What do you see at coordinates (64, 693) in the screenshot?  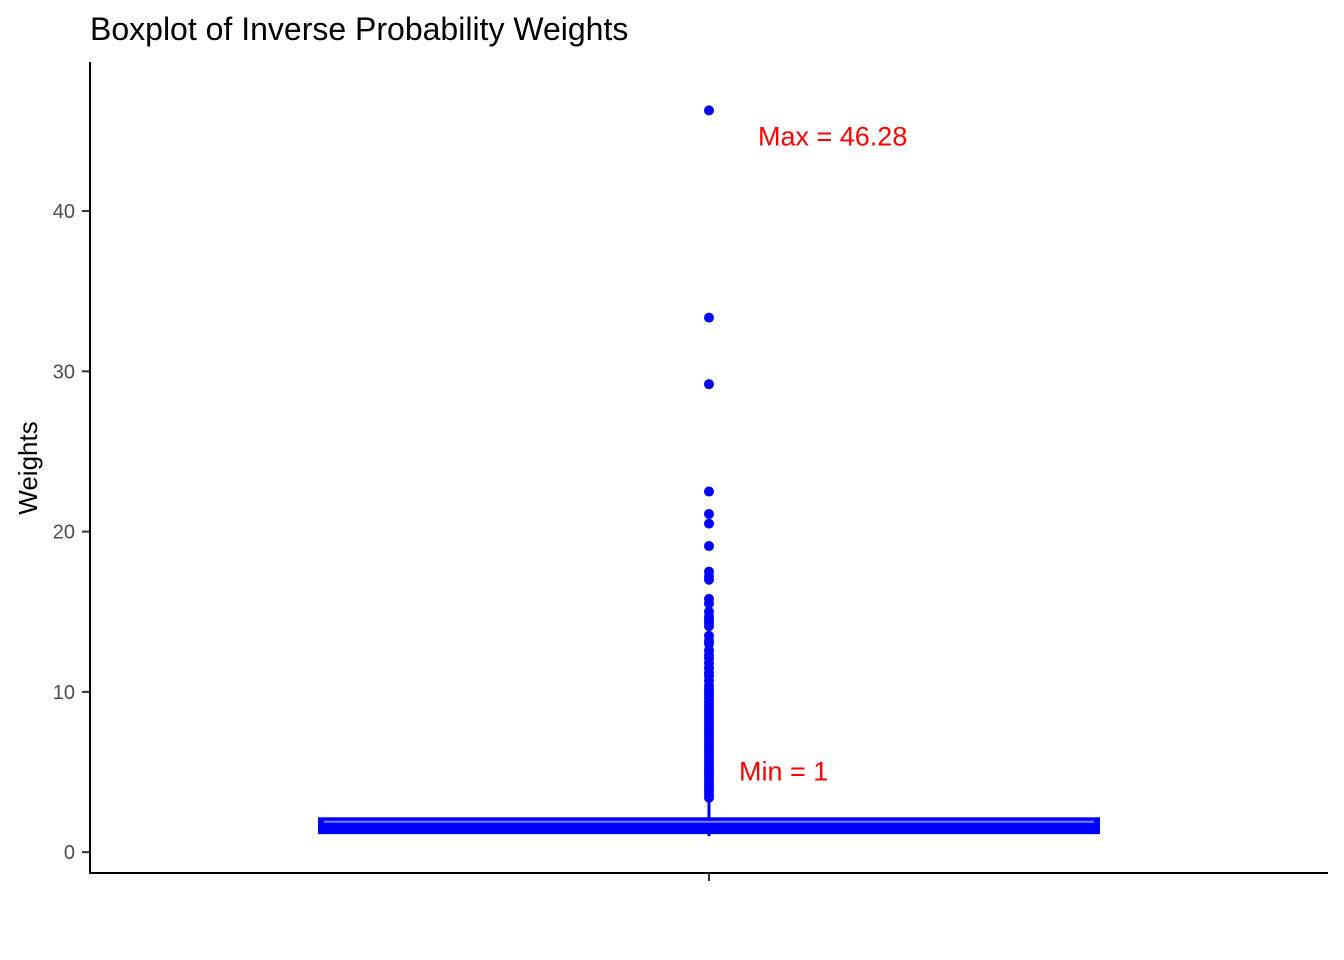 I see `y-tick-label: 10` at bounding box center [64, 693].